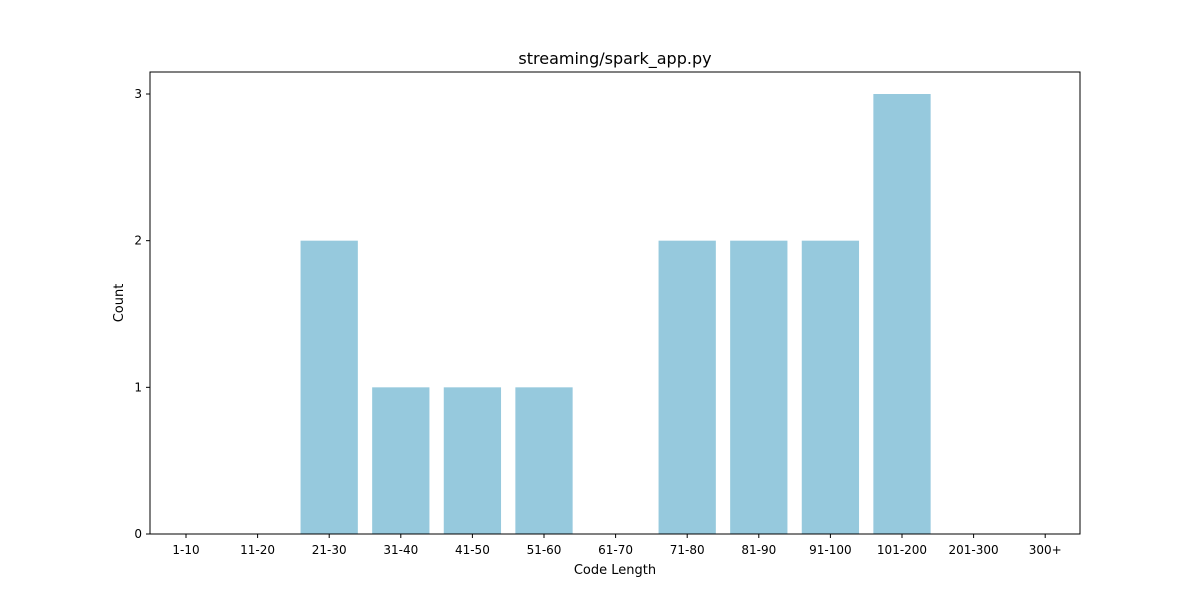 This screenshot has height=600, width=1200. I want to click on chart-title: streaming/spark_app.py, so click(614, 59).